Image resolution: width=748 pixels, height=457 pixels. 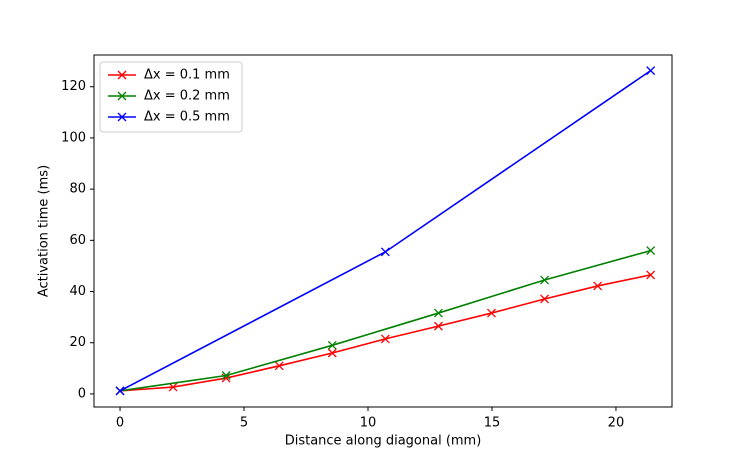 I want to click on x-tick-label: 10, so click(x=368, y=423).